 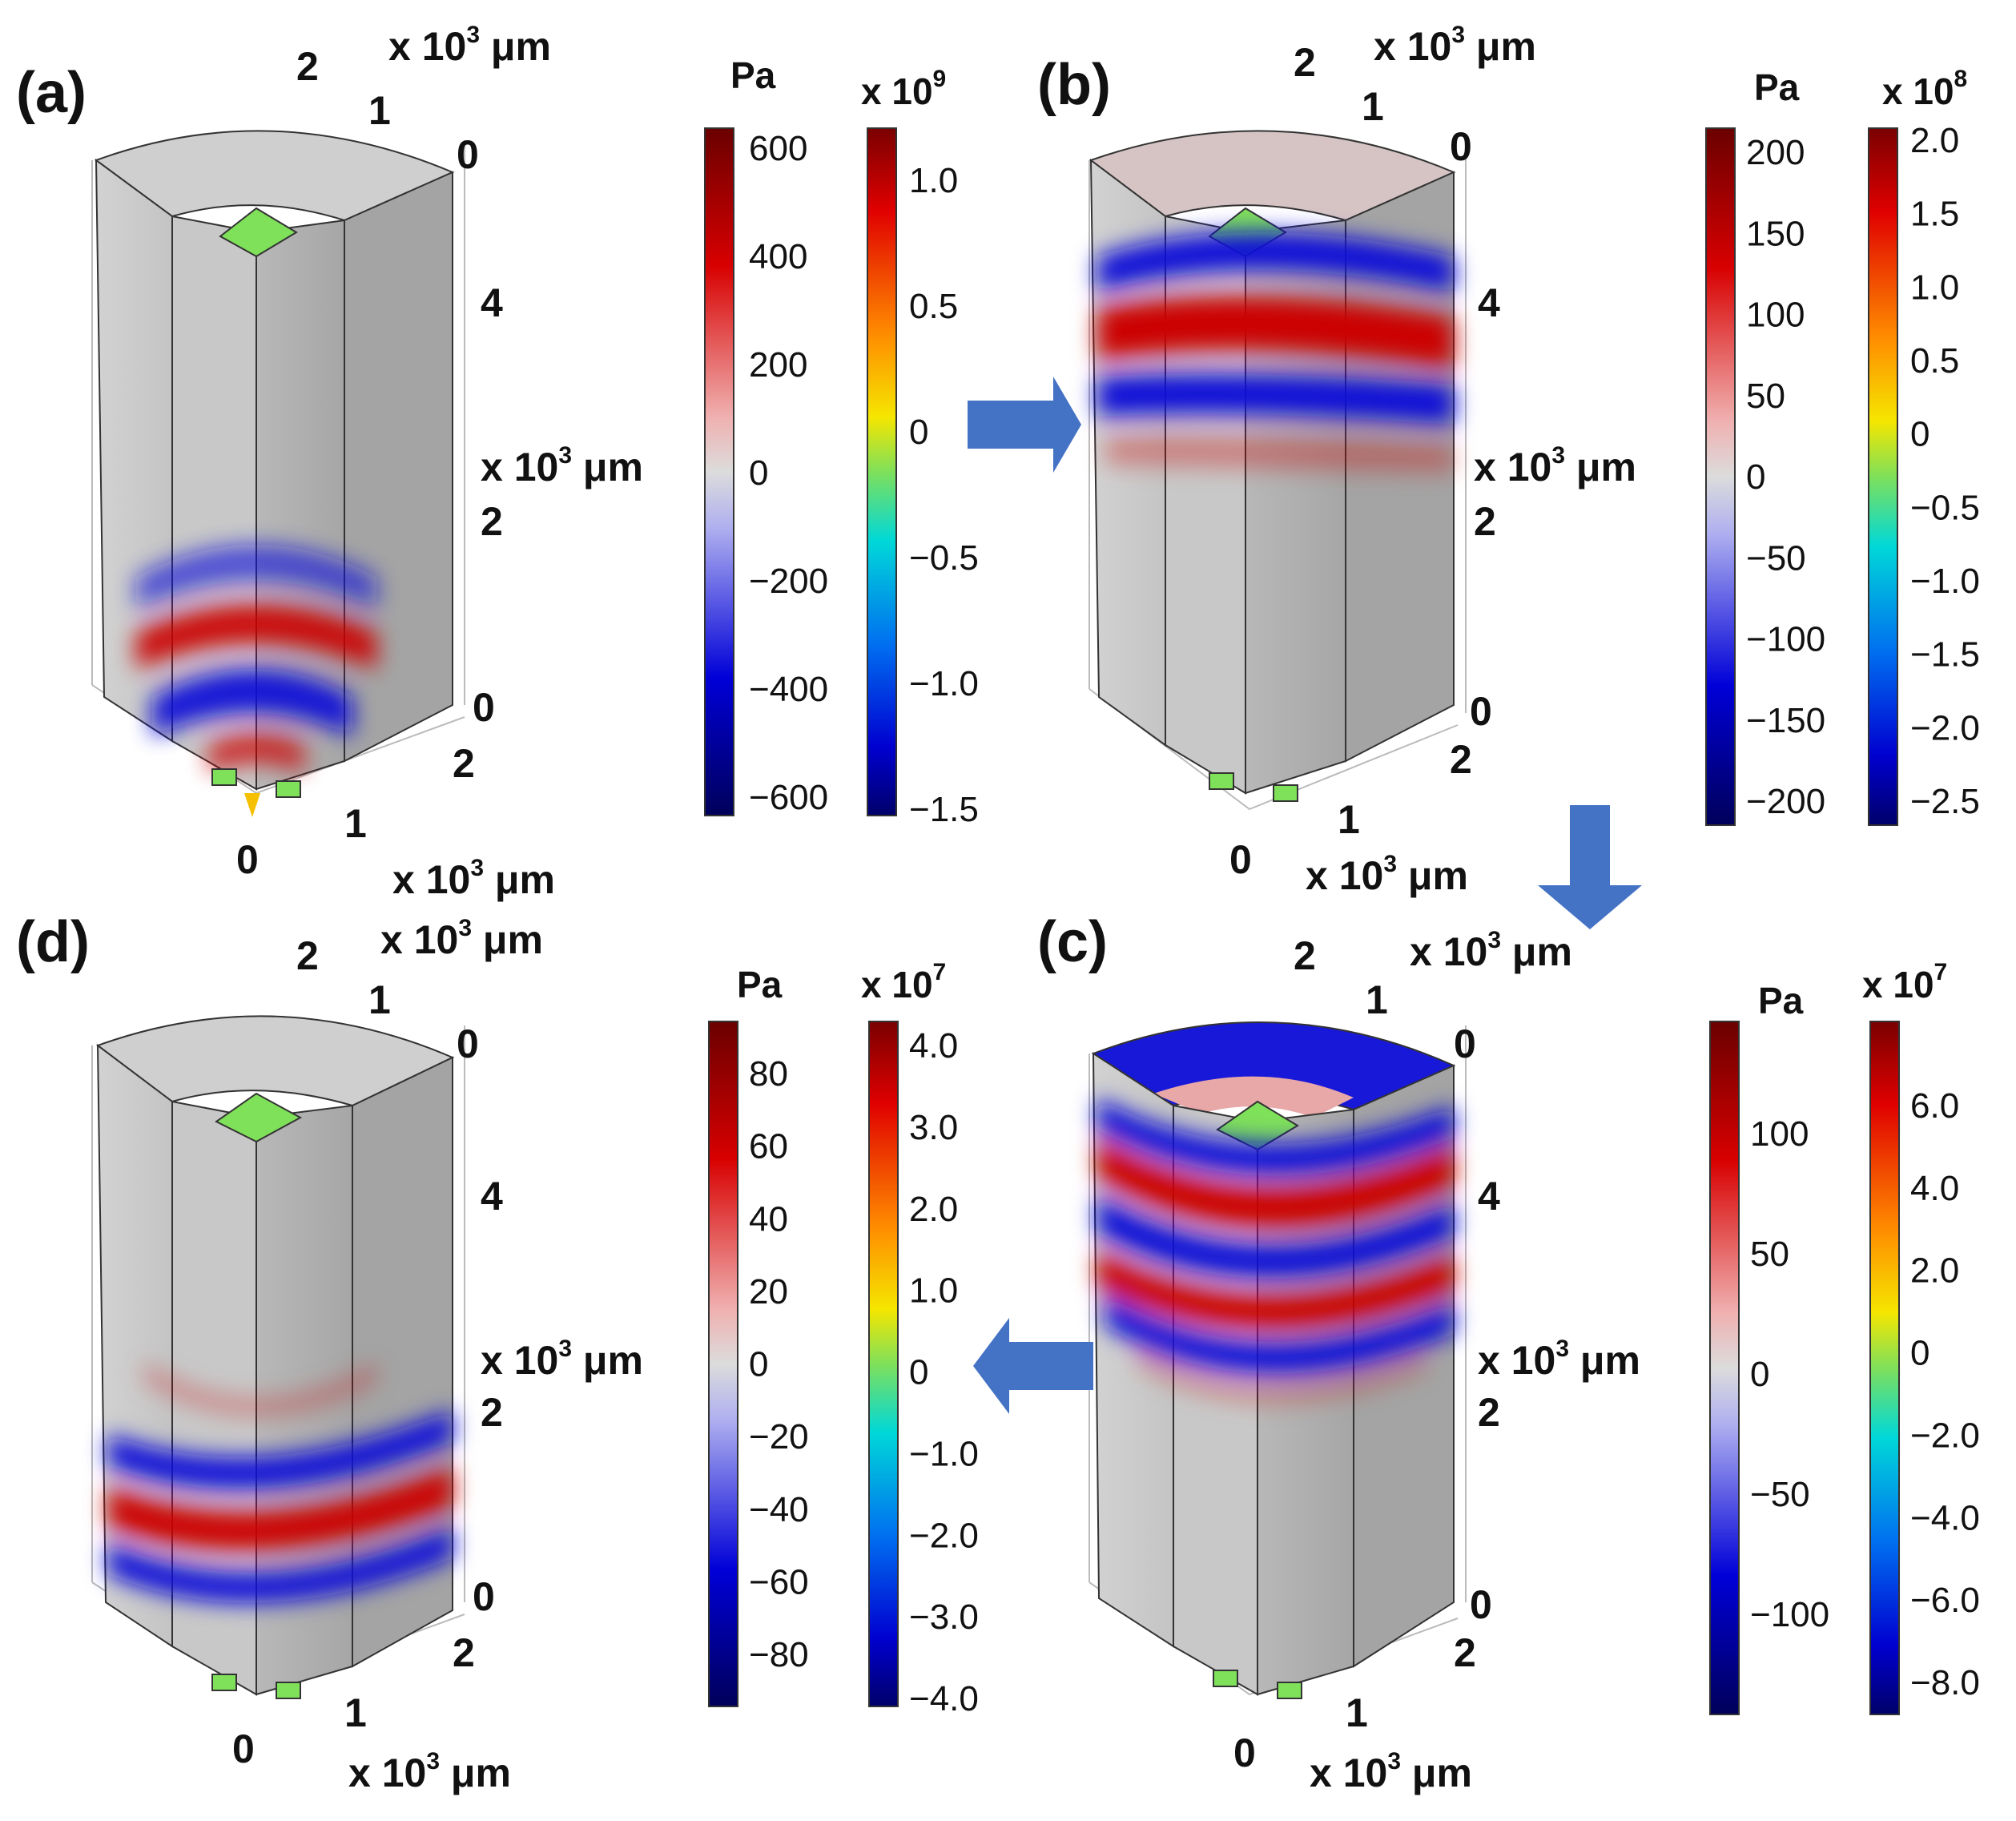 What do you see at coordinates (275, 1357) in the screenshot?
I see `panel-d-body` at bounding box center [275, 1357].